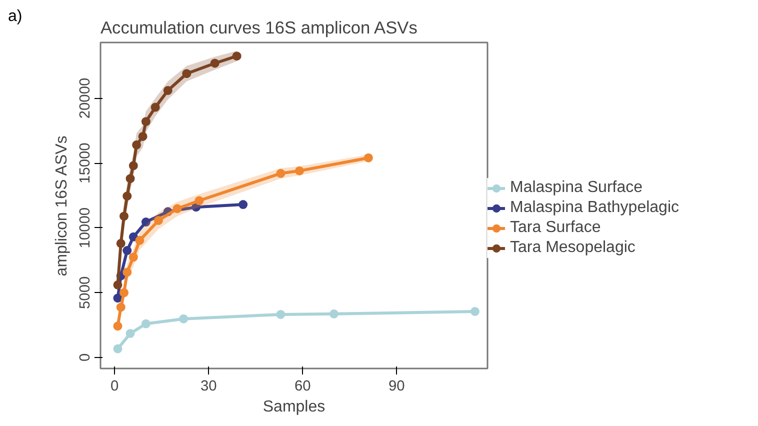 The width and height of the screenshot is (758, 426). I want to click on y-tick-label: 20000, so click(86, 98).